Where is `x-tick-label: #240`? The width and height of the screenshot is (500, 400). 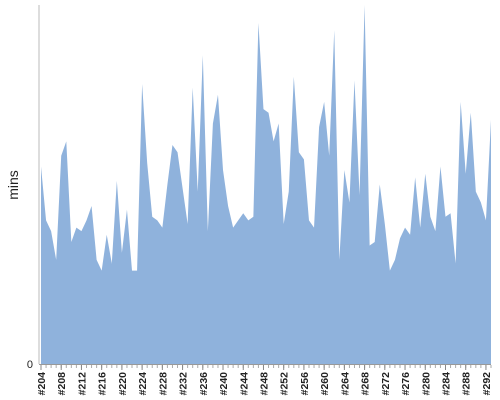 x-tick-label: #240 is located at coordinates (224, 384).